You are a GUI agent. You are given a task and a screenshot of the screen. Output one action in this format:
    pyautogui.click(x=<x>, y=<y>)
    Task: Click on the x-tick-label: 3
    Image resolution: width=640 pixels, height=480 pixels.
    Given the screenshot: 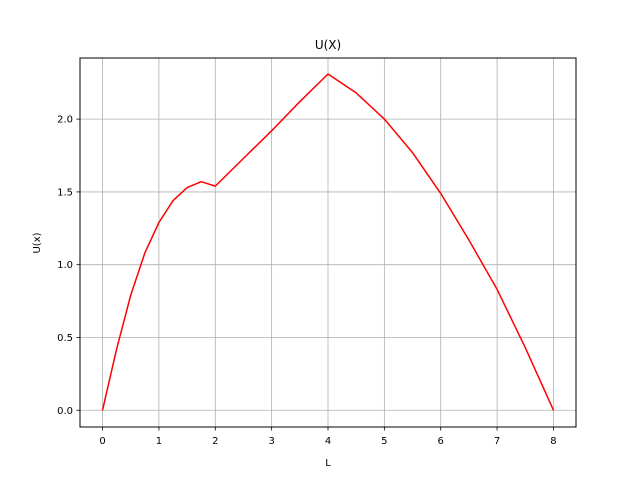 What is the action you would take?
    pyautogui.click(x=271, y=441)
    